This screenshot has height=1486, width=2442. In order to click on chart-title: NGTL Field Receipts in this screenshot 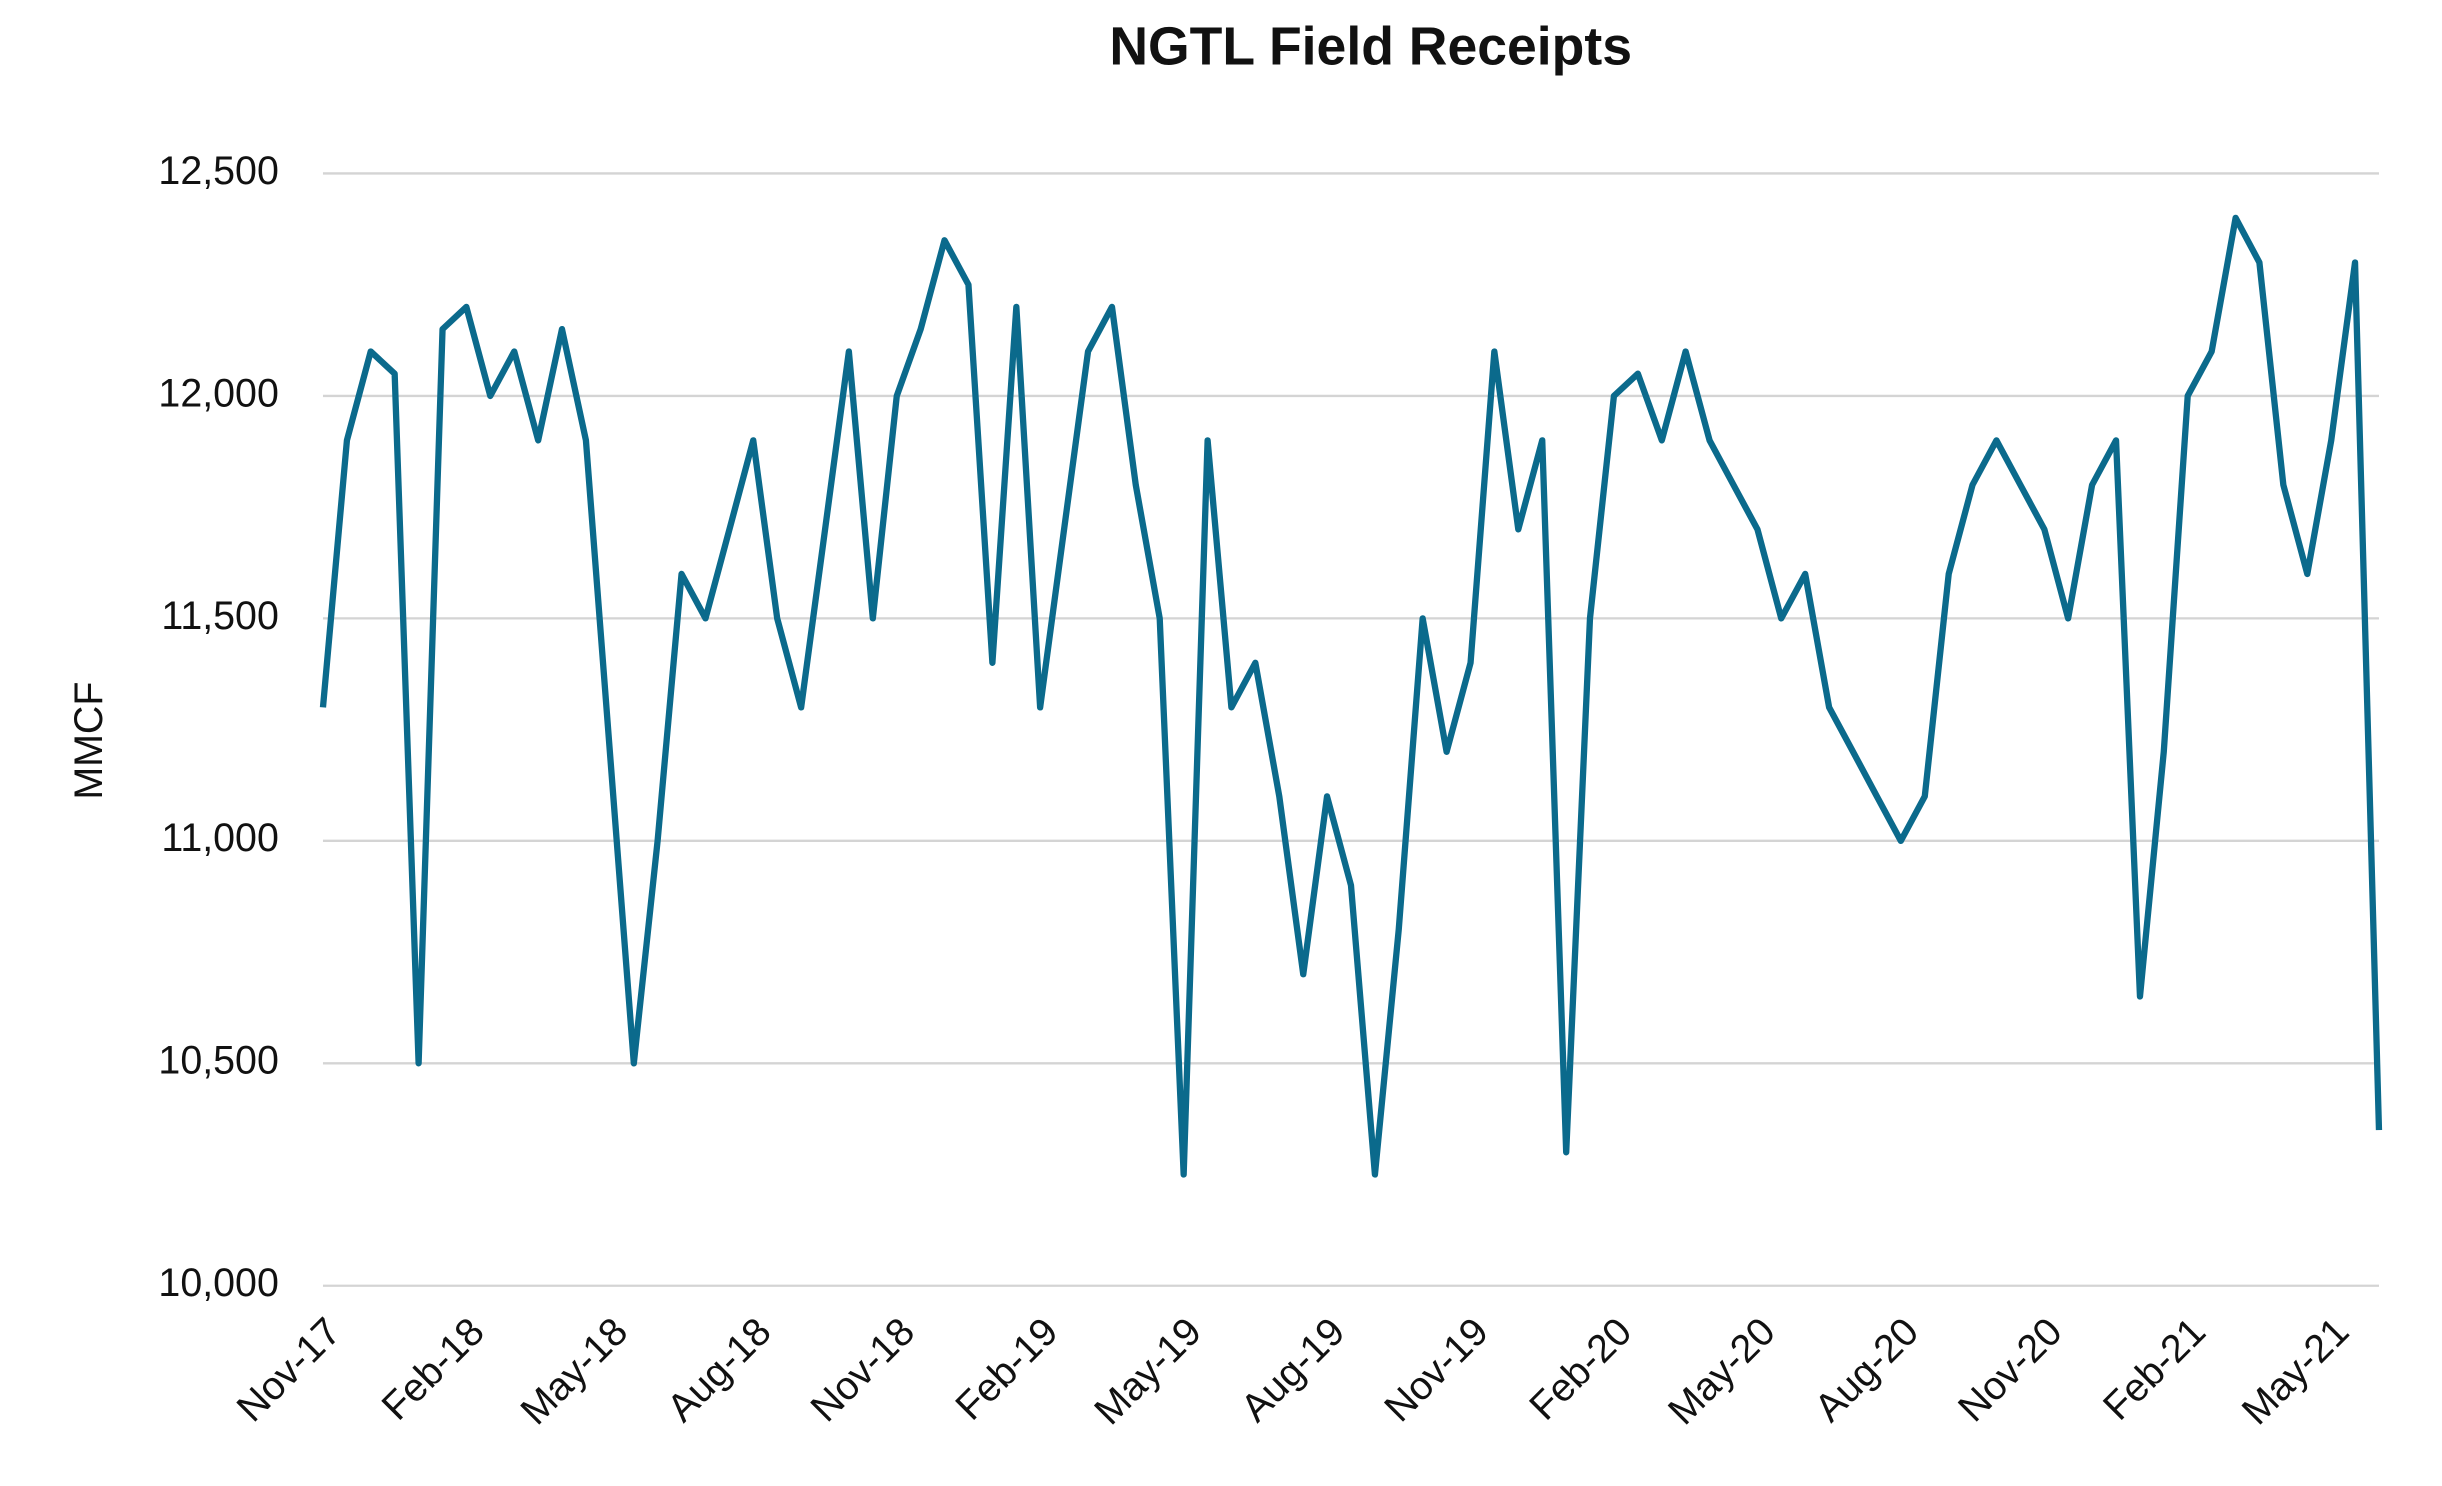, I will do `click(1370, 47)`.